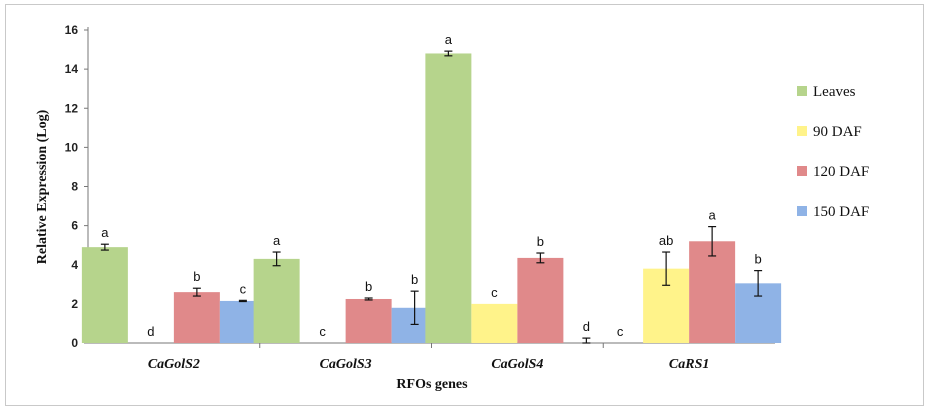 The width and height of the screenshot is (931, 413). I want to click on y-tick-label: 12, so click(72, 108).